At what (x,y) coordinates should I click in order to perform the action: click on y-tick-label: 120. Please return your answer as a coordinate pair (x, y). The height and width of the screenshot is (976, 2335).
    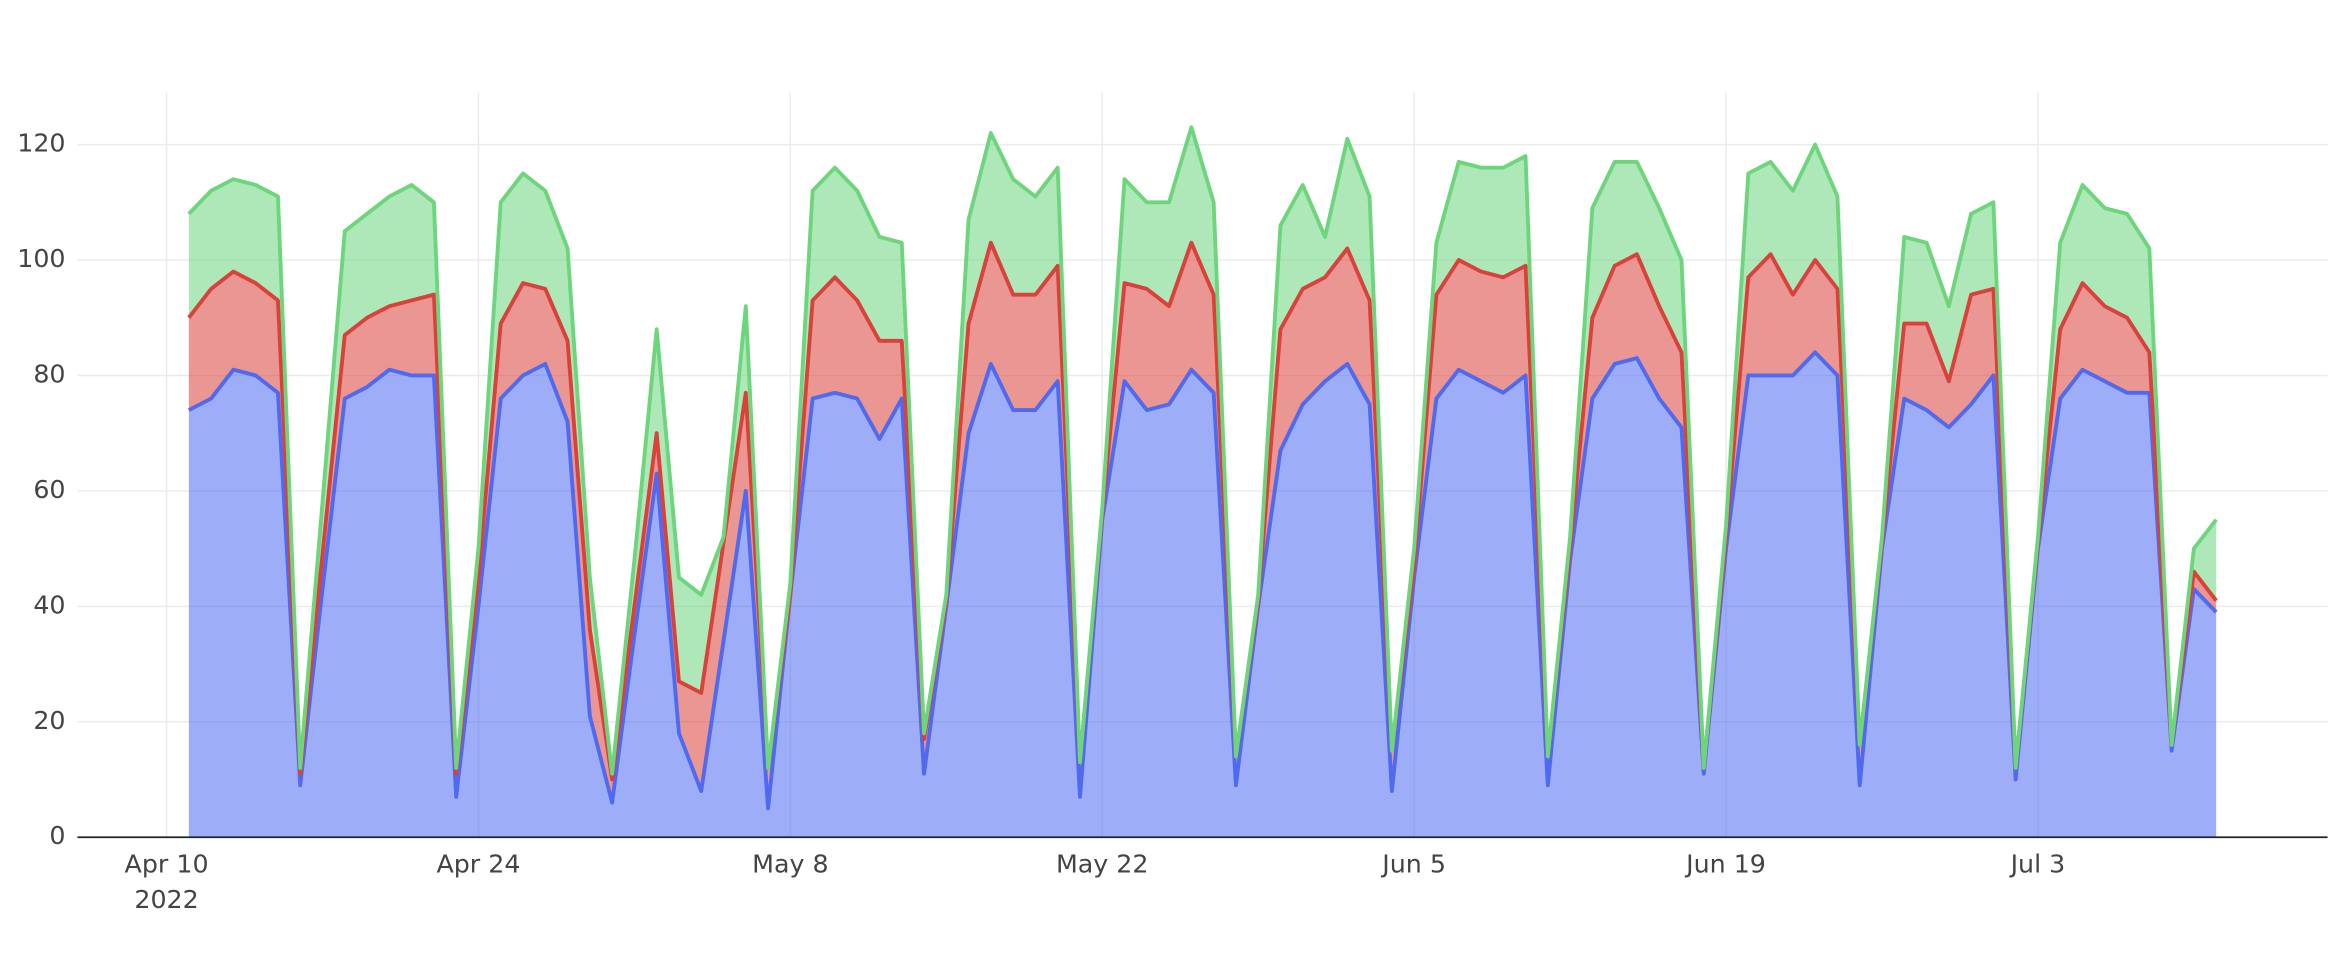
    Looking at the image, I should click on (41, 143).